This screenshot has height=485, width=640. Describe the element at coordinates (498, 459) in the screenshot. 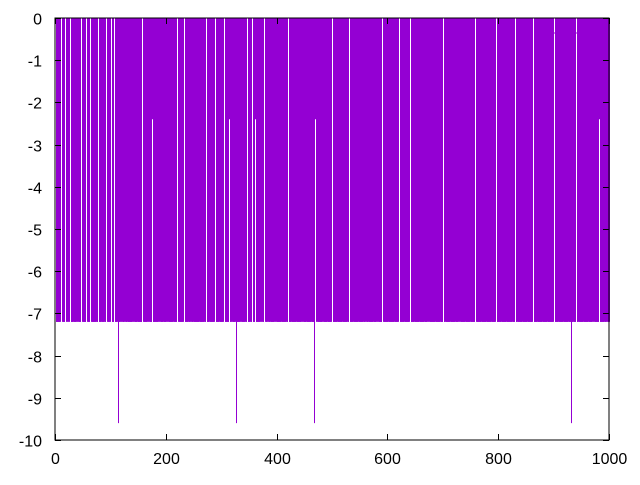

I see `x-tick-label: 800` at that location.